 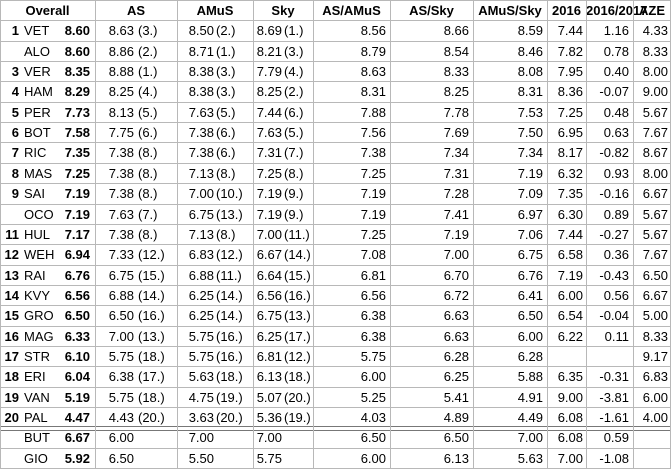 What do you see at coordinates (373, 133) in the screenshot?
I see `cell: 7.56` at bounding box center [373, 133].